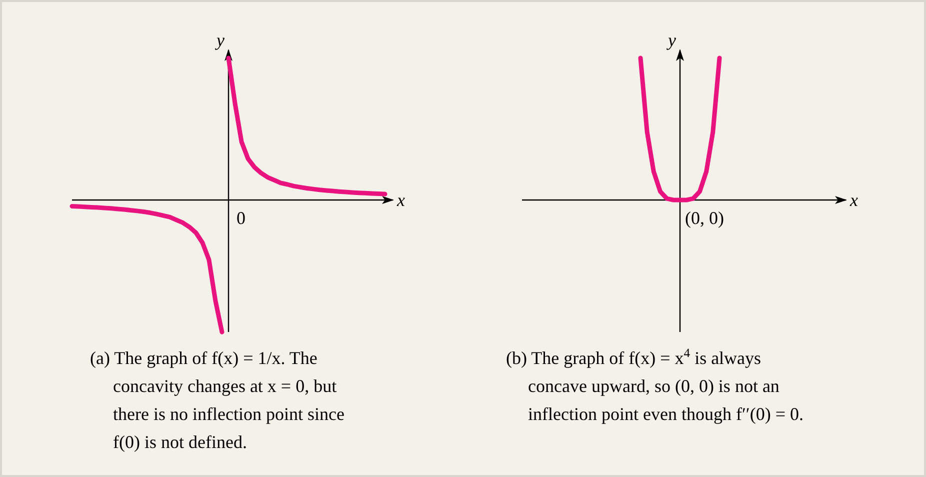 Image resolution: width=926 pixels, height=477 pixels. Describe the element at coordinates (241, 218) in the screenshot. I see `annotation: 0` at that location.